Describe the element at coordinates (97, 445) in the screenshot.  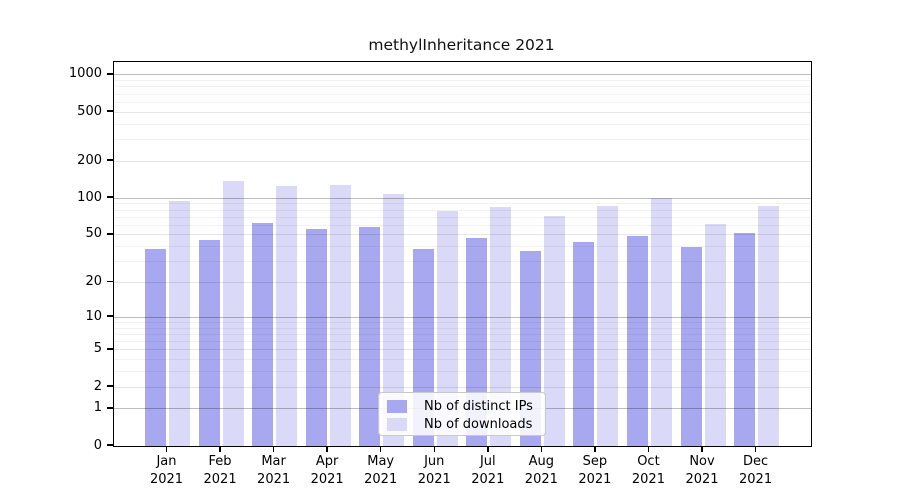
I see `y-tick-label-0: 0` at that location.